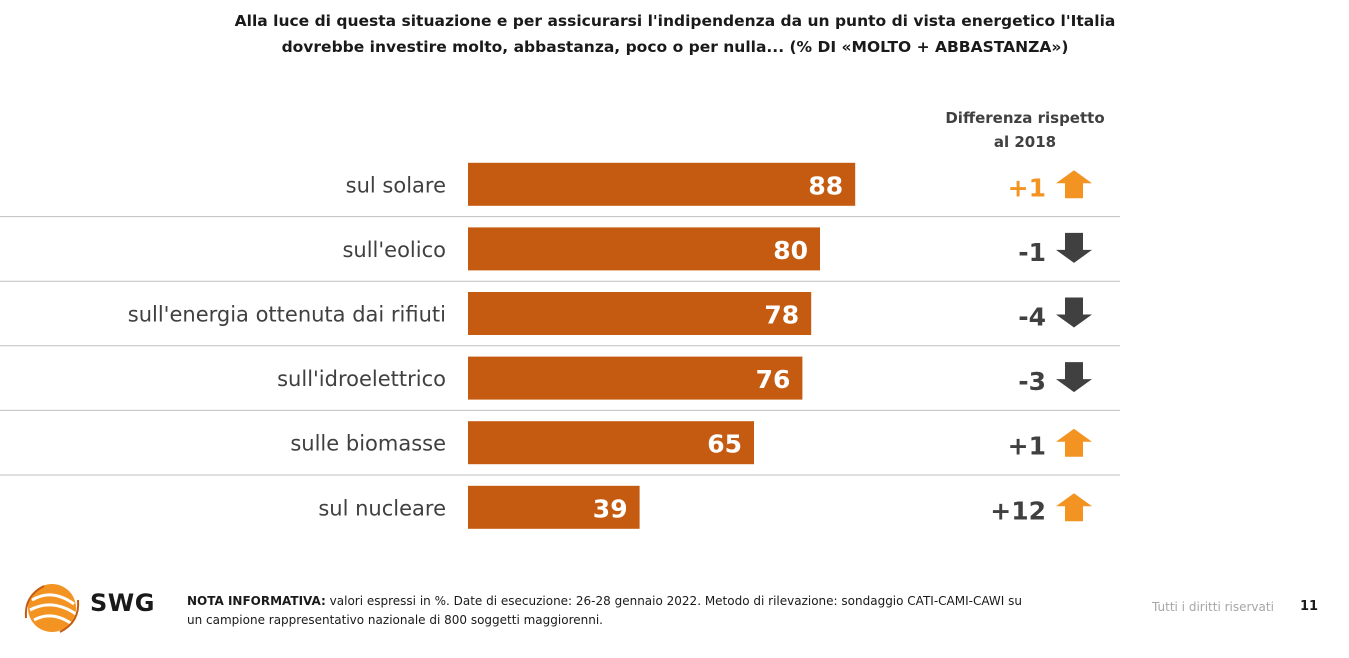  I want to click on difference-label: -4, so click(1032, 317).